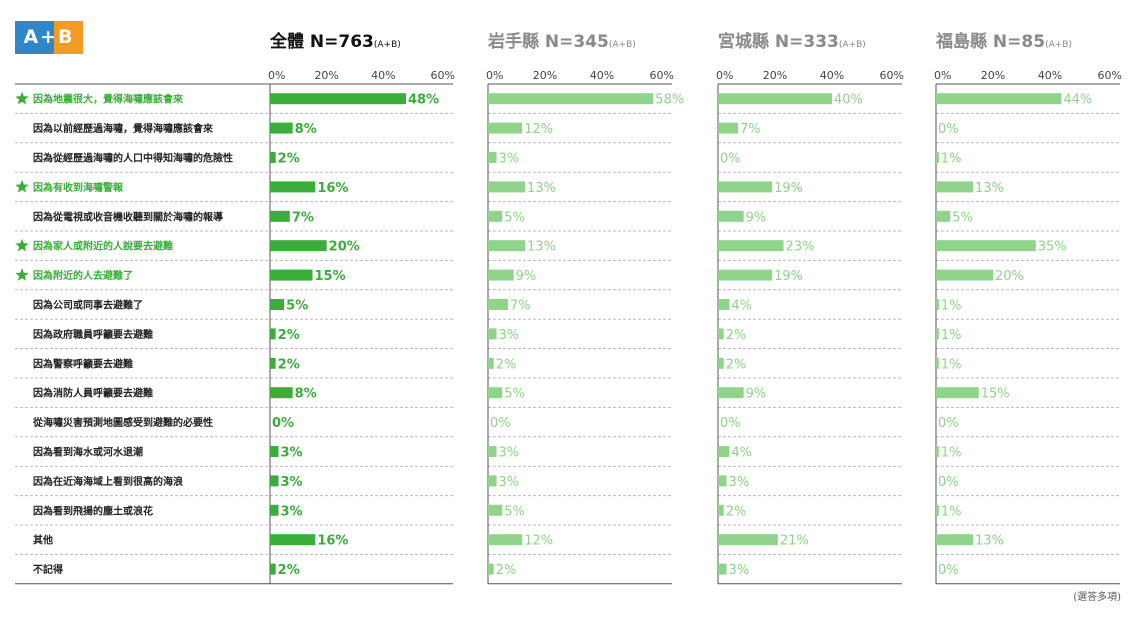  What do you see at coordinates (108, 99) in the screenshot?
I see `category-label: 因為地震很大，覺得海嘯應該會來` at bounding box center [108, 99].